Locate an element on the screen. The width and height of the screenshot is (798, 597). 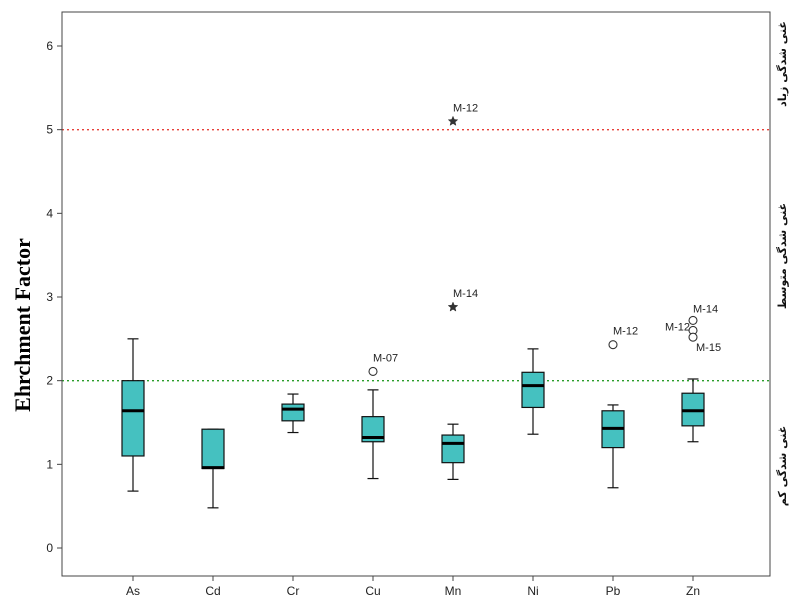
box-as is located at coordinates (133, 415).